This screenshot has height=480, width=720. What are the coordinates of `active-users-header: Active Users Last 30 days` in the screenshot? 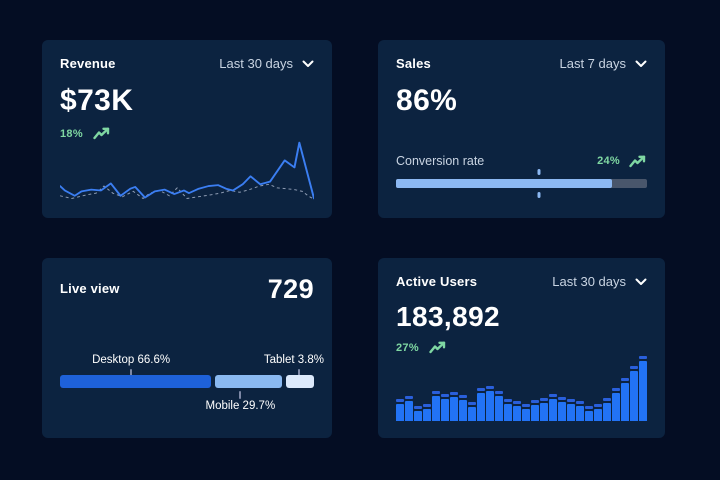 It's located at (521, 281).